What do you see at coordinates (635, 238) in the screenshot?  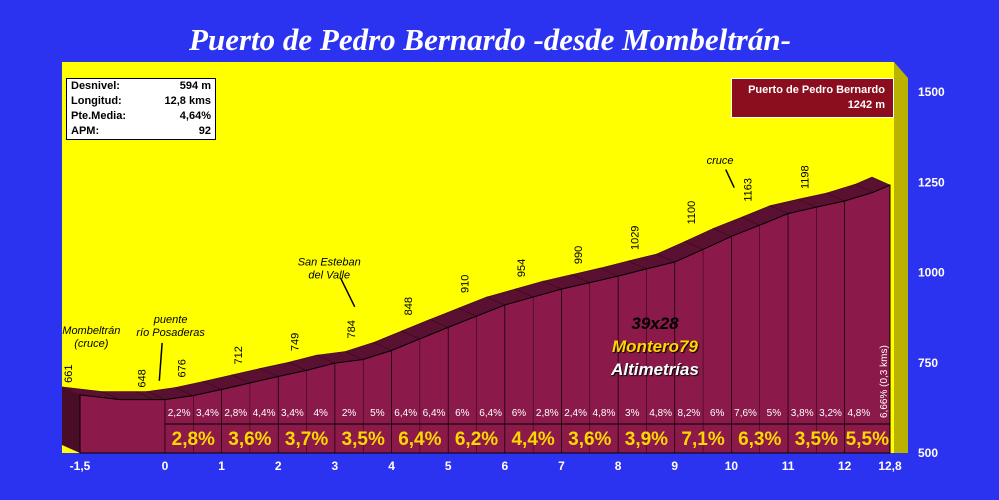 I see `altitude-label: 1029` at bounding box center [635, 238].